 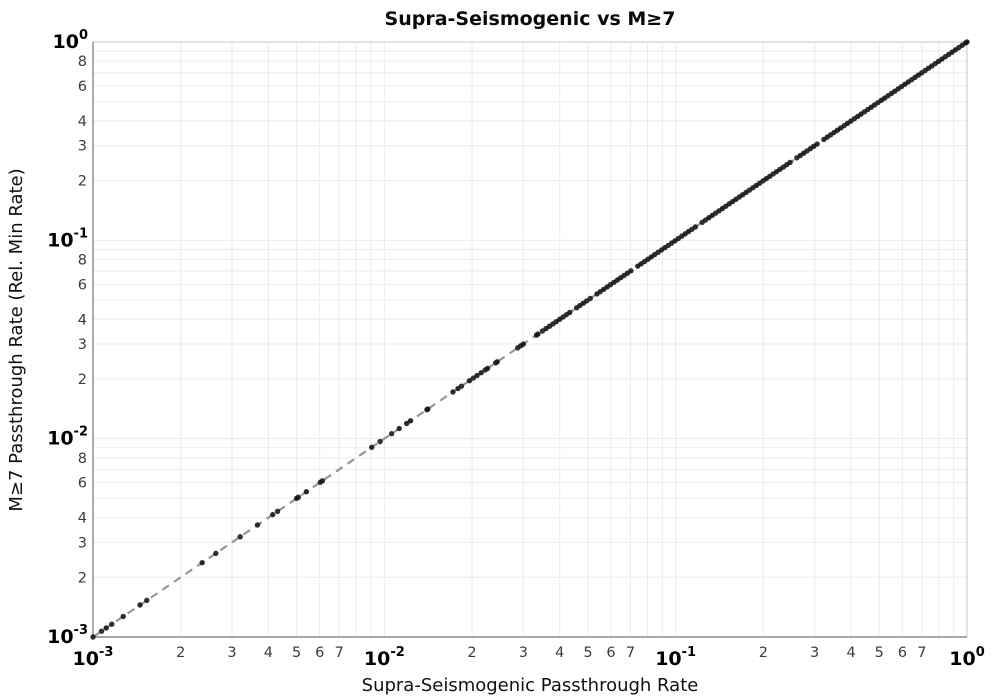 What do you see at coordinates (530, 19) in the screenshot?
I see `chart-title: Supra-Seismogenic vs M≥7` at bounding box center [530, 19].